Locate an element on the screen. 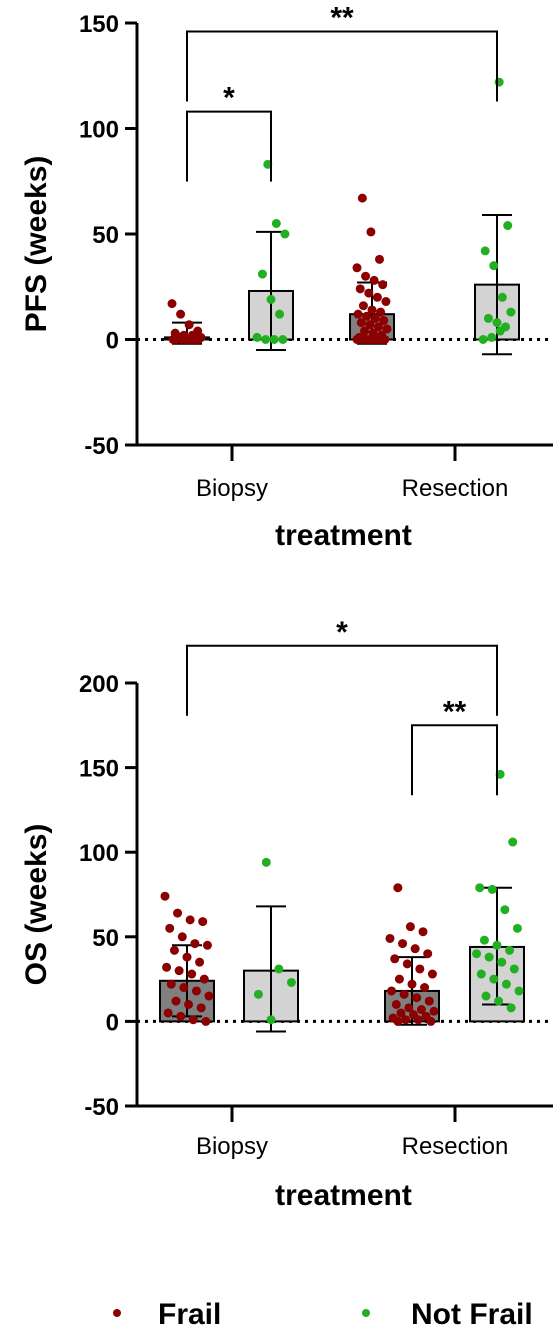 The width and height of the screenshot is (557, 1339). legend-marker-frail is located at coordinates (117, 1313).